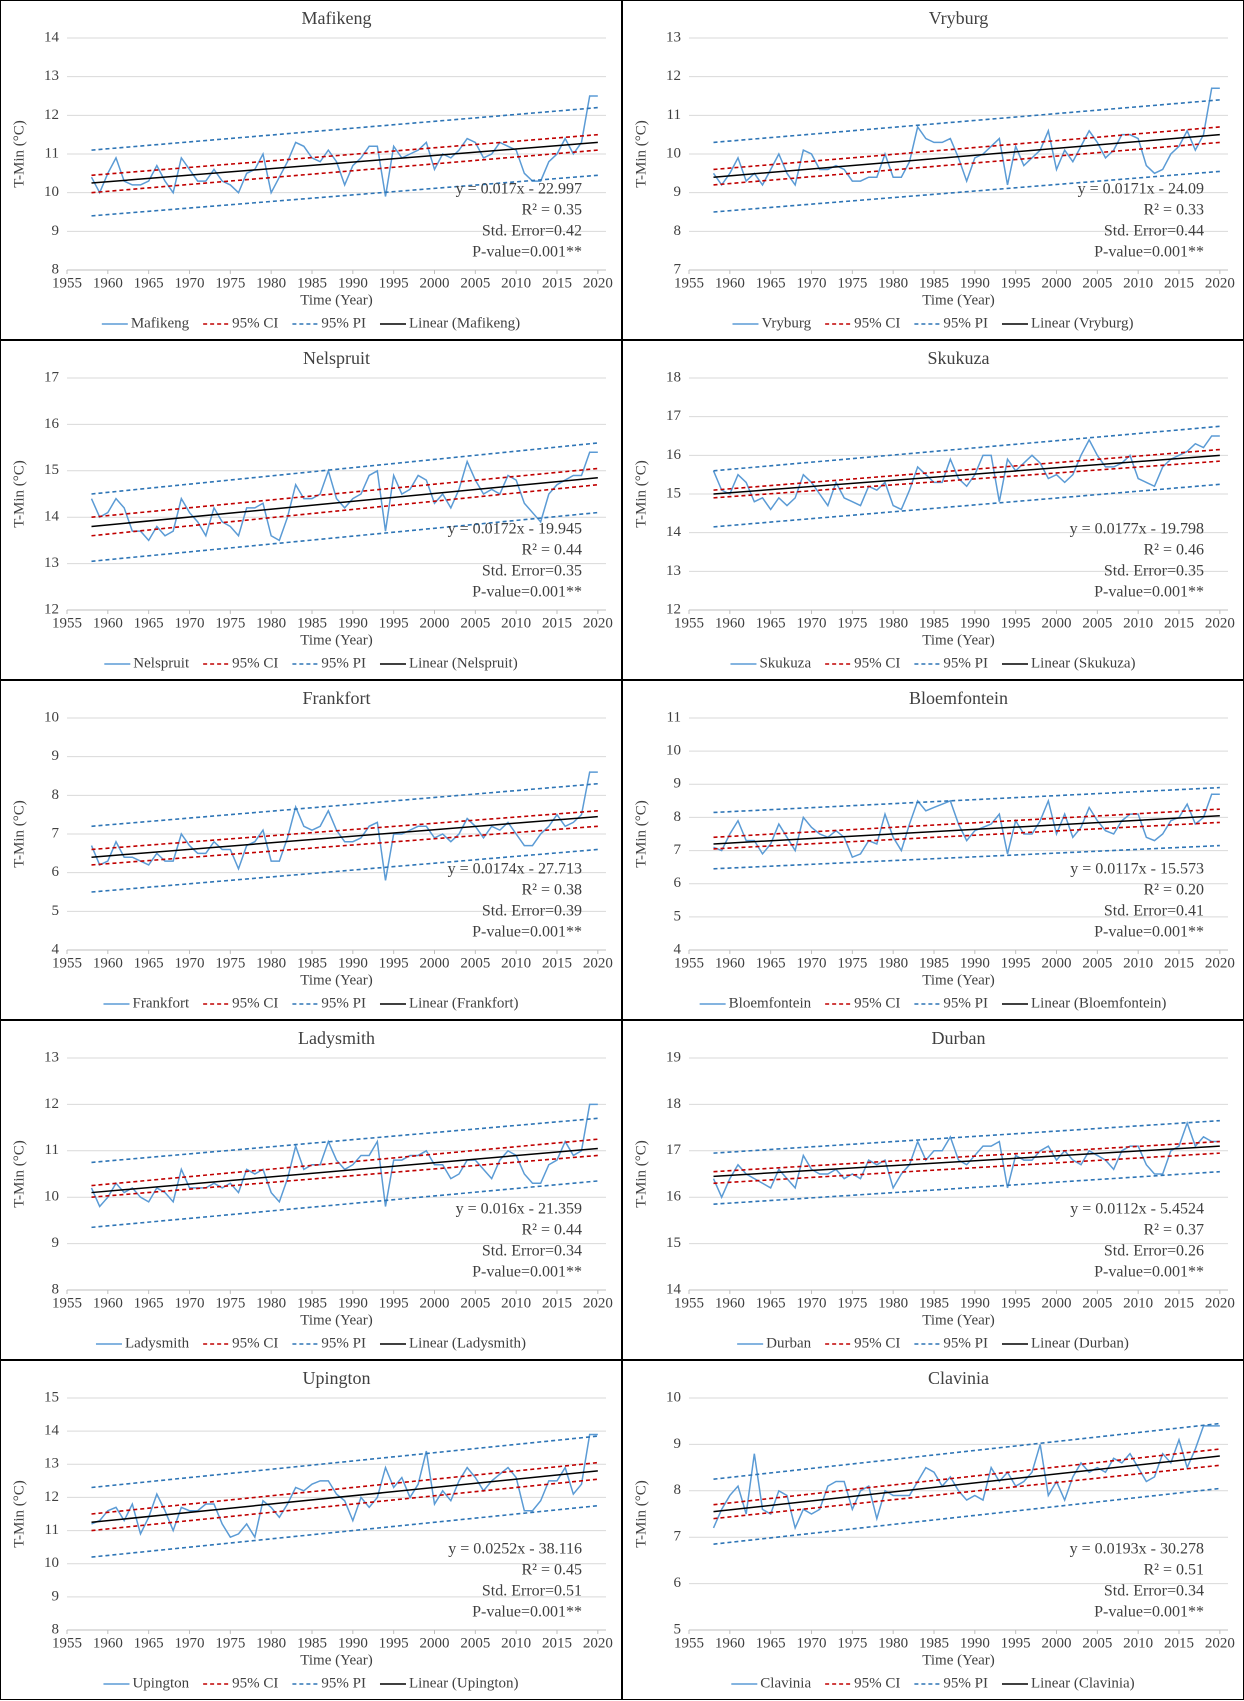 The width and height of the screenshot is (1244, 1701). What do you see at coordinates (311, 663) in the screenshot?
I see `legend: Nelspruit 95% CI 95% PI Linear (Nelspruit)` at bounding box center [311, 663].